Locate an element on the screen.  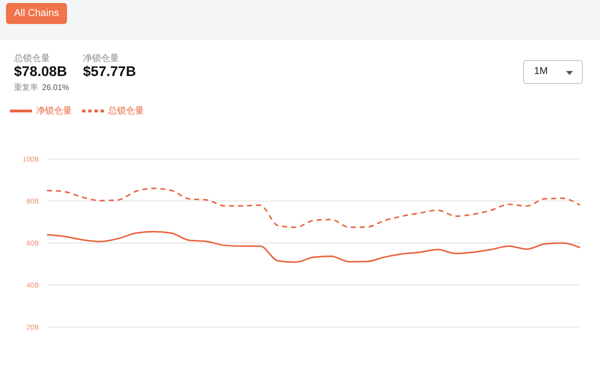
text: 总锁仓量 is located at coordinates (32, 58).